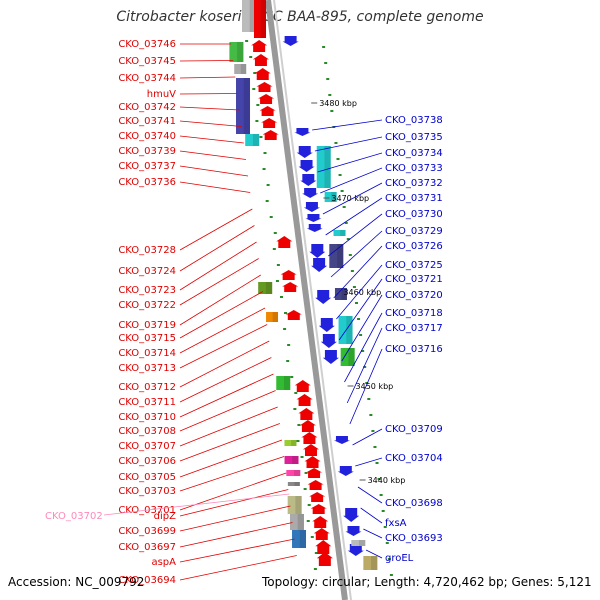 The width and height of the screenshot is (600, 600). I want to click on right-gene-label: CKO_03717, so click(414, 328).